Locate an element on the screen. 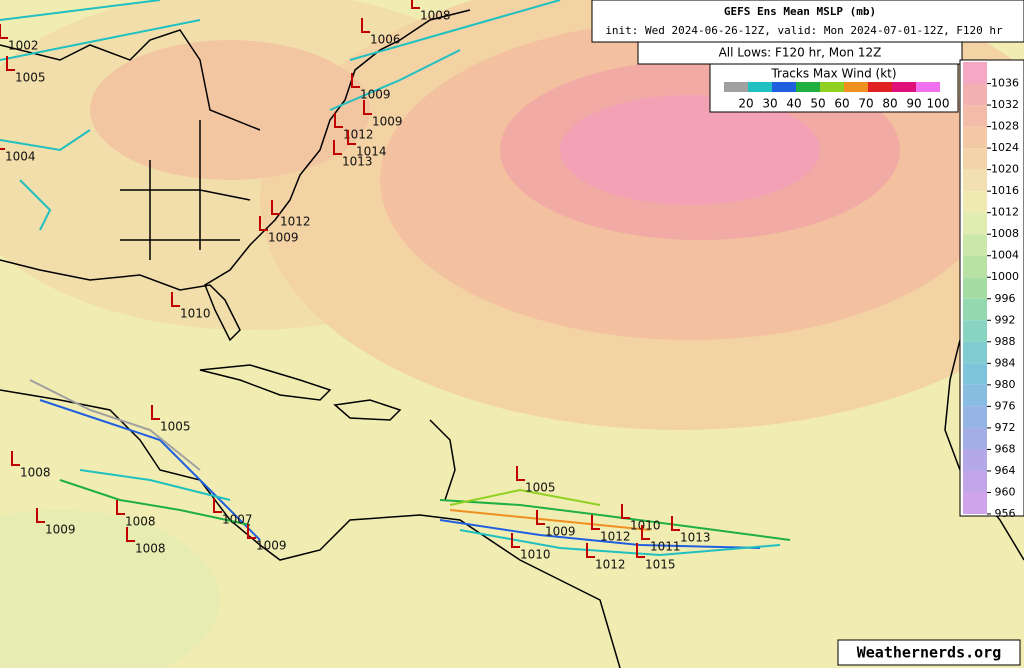  colorbar-label: 1032 is located at coordinates (1005, 104).